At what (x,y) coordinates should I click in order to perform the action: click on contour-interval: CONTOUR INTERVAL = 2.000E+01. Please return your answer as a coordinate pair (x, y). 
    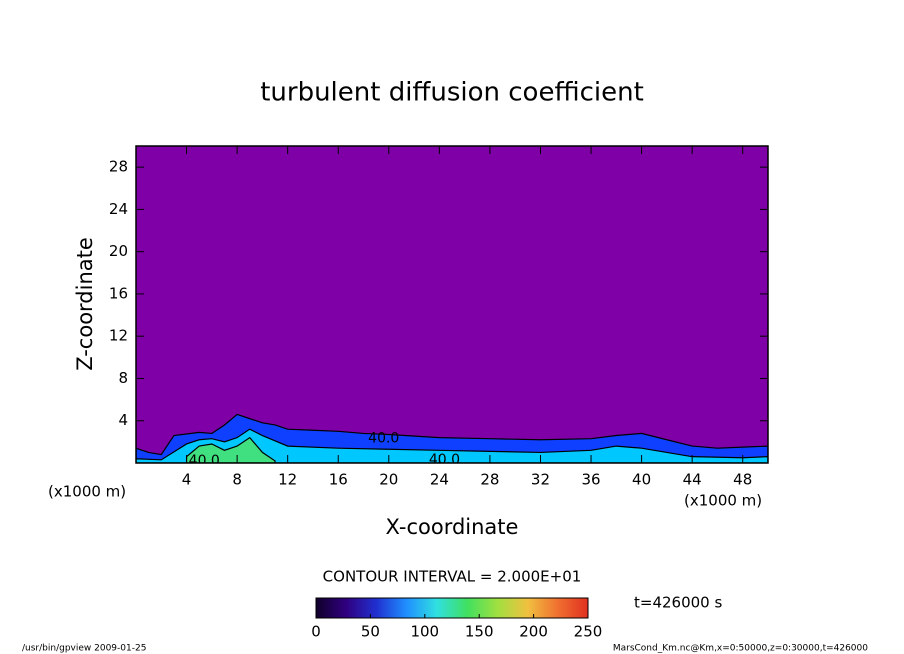
    Looking at the image, I should click on (452, 577).